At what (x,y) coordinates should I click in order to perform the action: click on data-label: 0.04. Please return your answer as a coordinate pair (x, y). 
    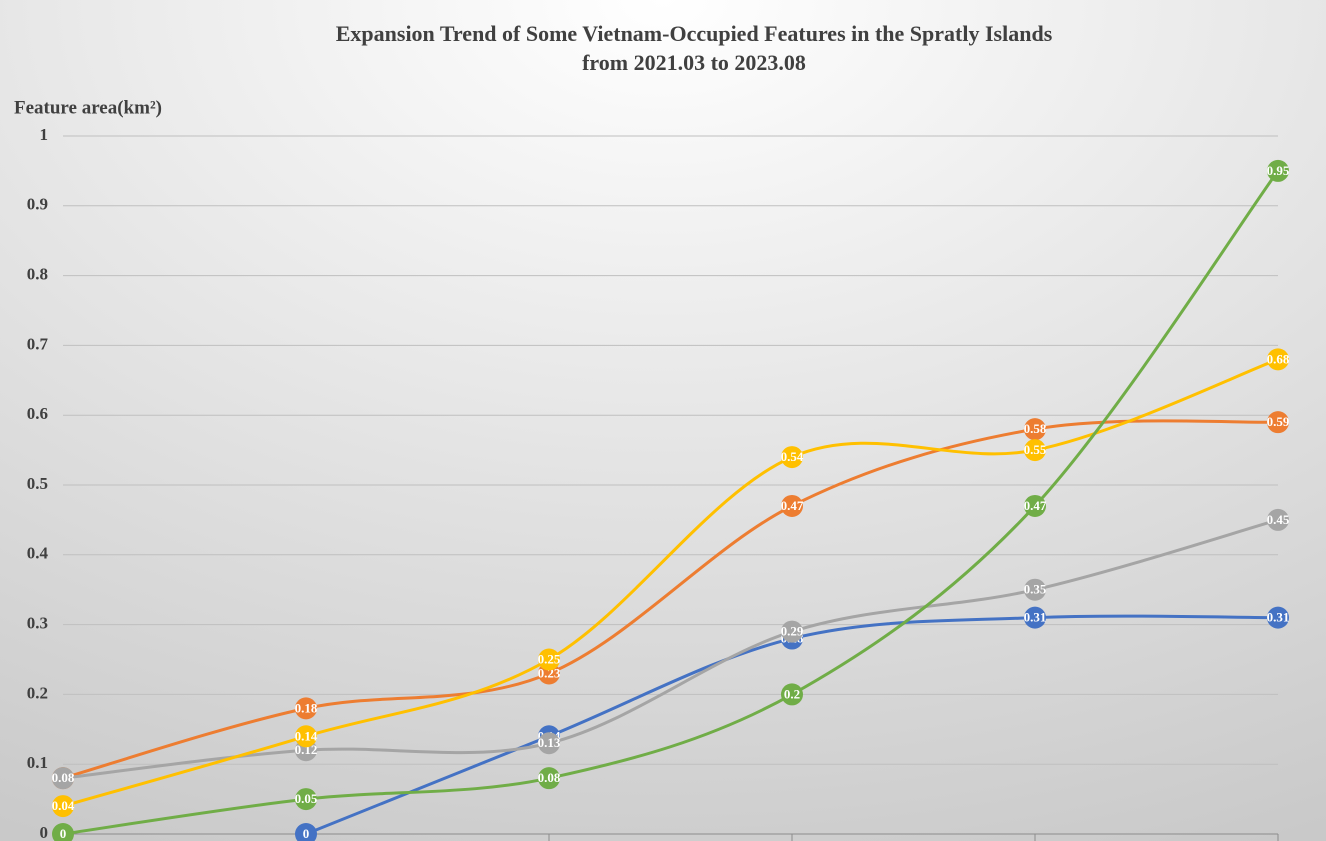
    Looking at the image, I should click on (63, 805).